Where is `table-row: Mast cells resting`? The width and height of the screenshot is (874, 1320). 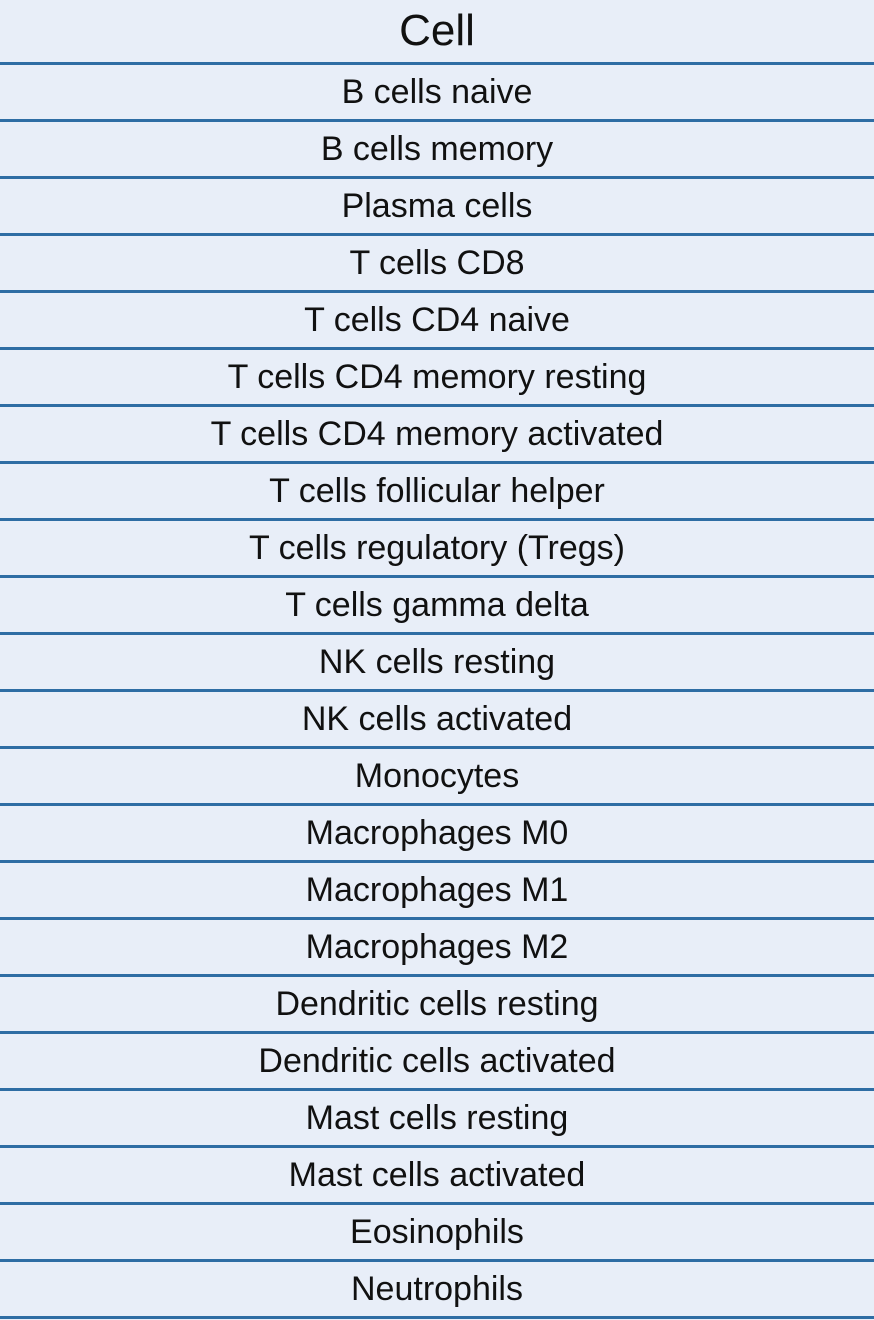 table-row: Mast cells resting is located at coordinates (437, 1119).